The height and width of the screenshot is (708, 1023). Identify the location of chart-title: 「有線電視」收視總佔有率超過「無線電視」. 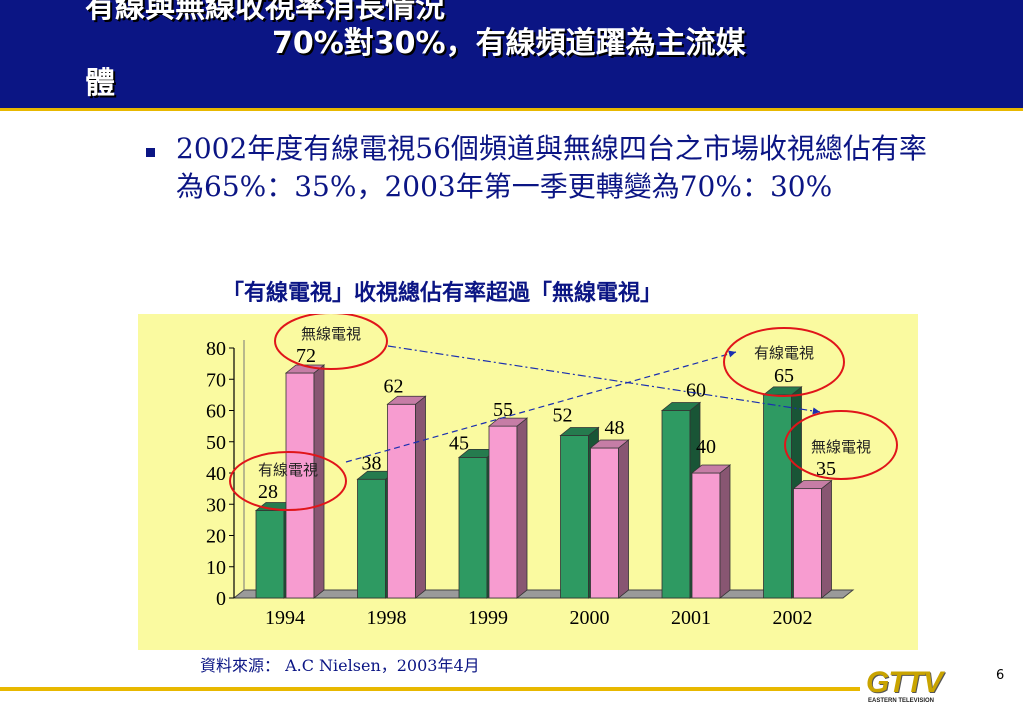
(442, 293).